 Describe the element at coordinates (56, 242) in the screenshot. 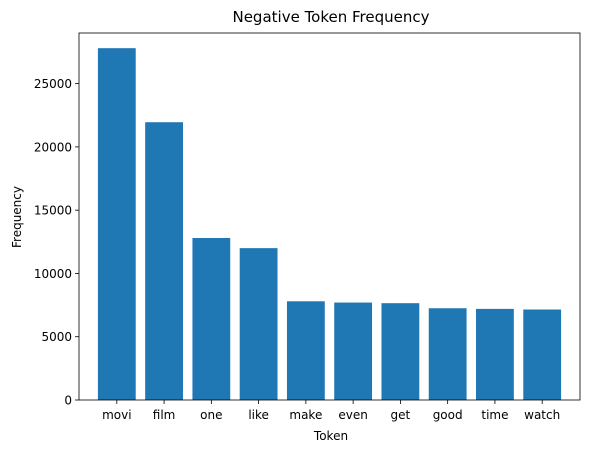

I see `y-axis-ticks: 0 5000 10000 15000 20000 25000` at that location.